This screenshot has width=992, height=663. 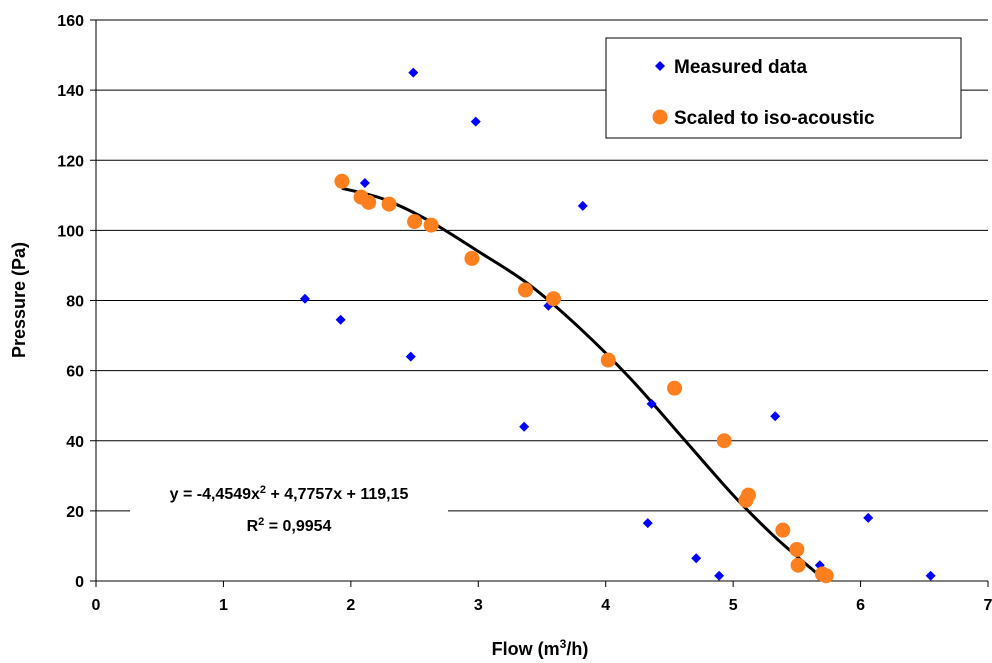 What do you see at coordinates (289, 493) in the screenshot?
I see `equation-line-1: y = -4,4549x2 + 4,7757x + 119,15` at bounding box center [289, 493].